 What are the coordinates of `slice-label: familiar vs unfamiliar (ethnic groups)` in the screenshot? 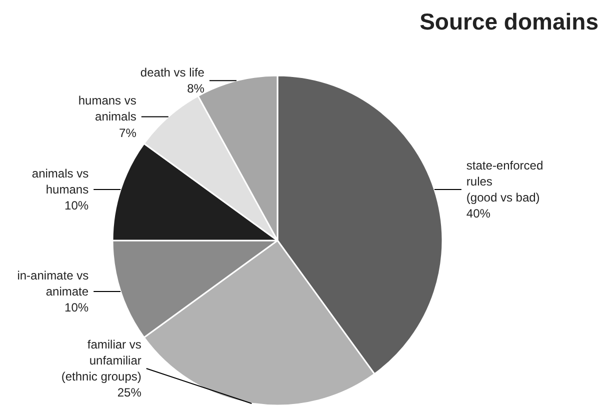 It's located at (101, 360).